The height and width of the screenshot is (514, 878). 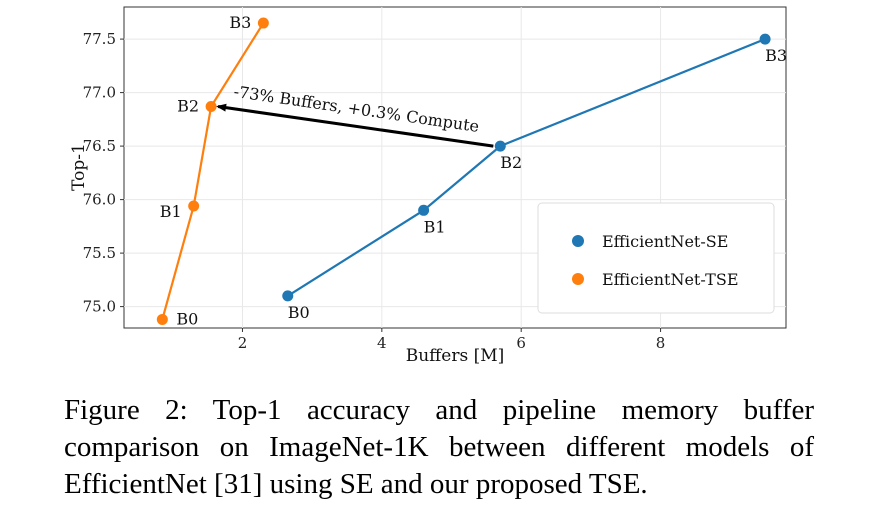 What do you see at coordinates (665, 241) in the screenshot?
I see `legend-label-se: EfficientNet-SE` at bounding box center [665, 241].